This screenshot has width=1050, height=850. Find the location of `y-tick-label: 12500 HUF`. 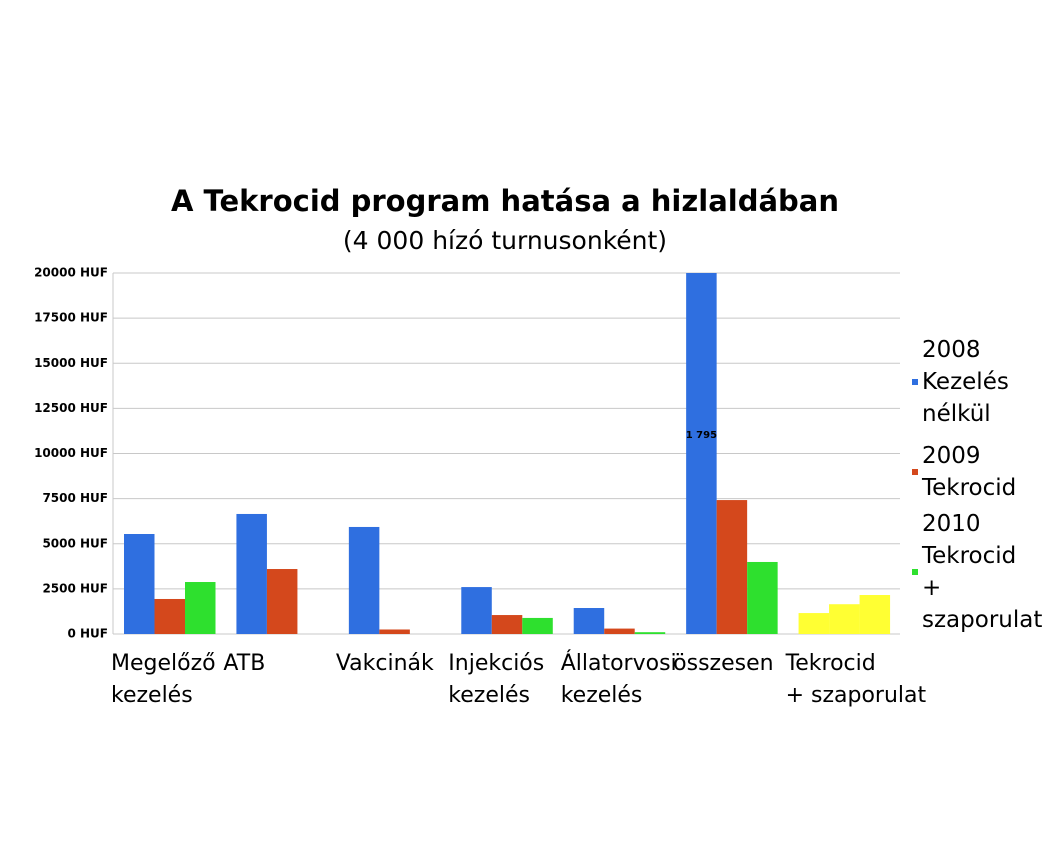

y-tick-label: 12500 HUF is located at coordinates (71, 408).